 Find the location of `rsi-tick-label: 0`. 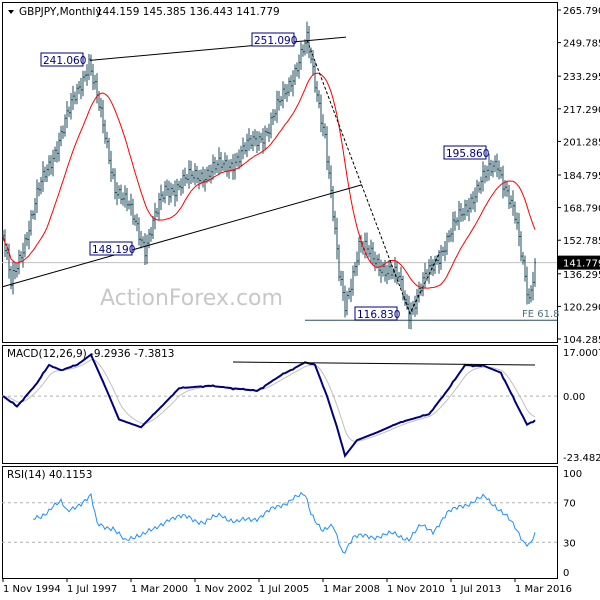

rsi-tick-label: 0 is located at coordinates (566, 573).